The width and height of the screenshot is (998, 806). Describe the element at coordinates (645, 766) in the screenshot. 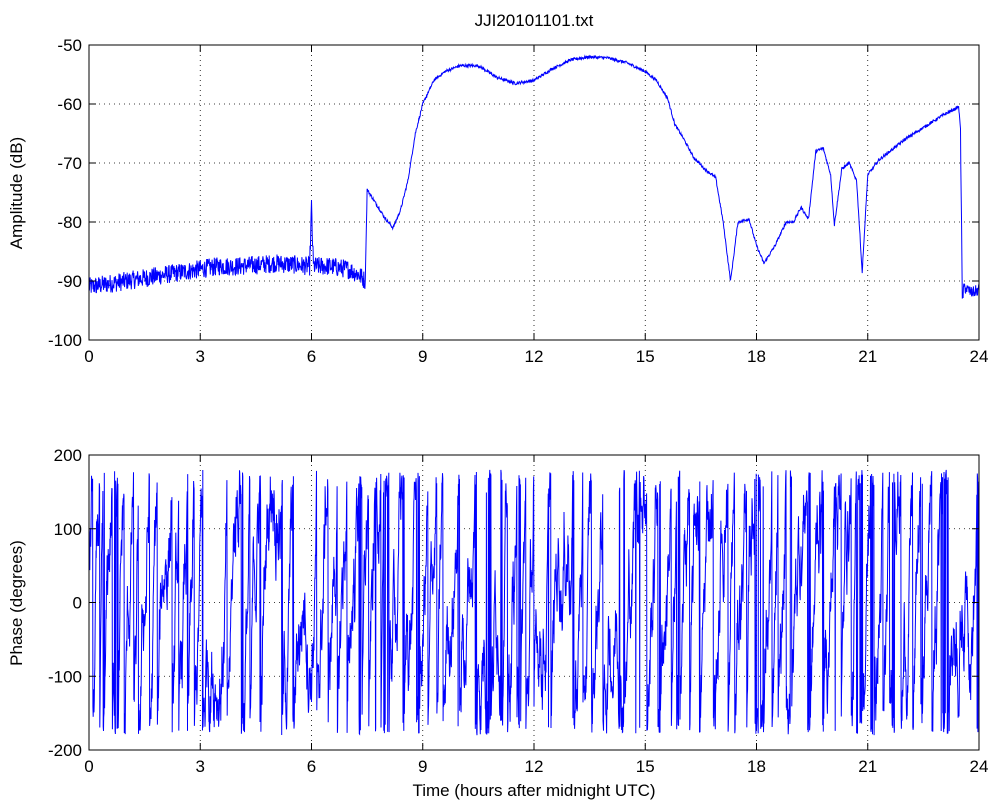

I see `phase-x-tick-label-5: 15` at that location.